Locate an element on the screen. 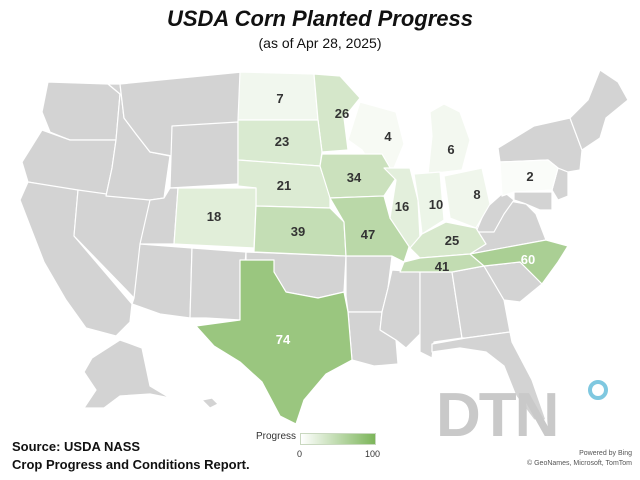 This screenshot has width=640, height=480. state-MI is located at coordinates (449, 139).